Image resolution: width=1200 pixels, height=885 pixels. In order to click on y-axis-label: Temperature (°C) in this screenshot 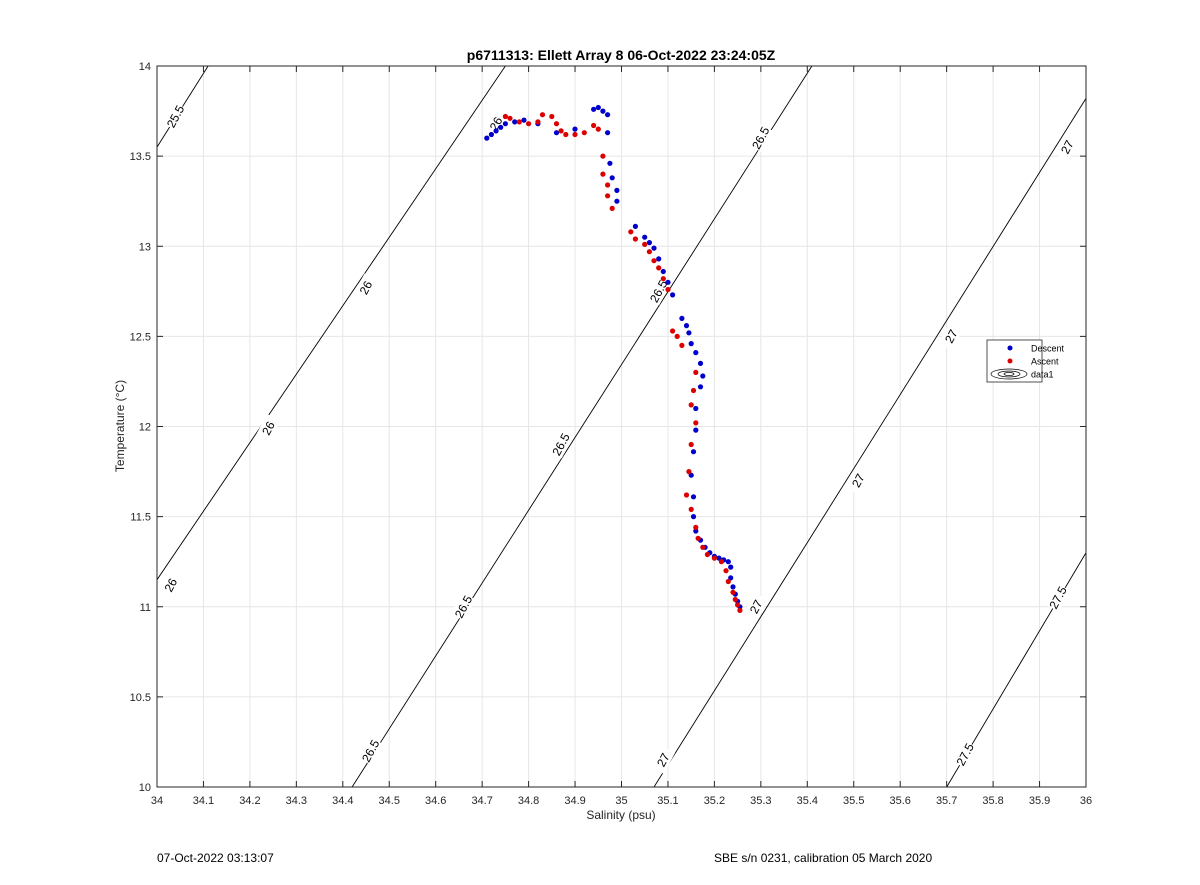, I will do `click(120, 426)`.